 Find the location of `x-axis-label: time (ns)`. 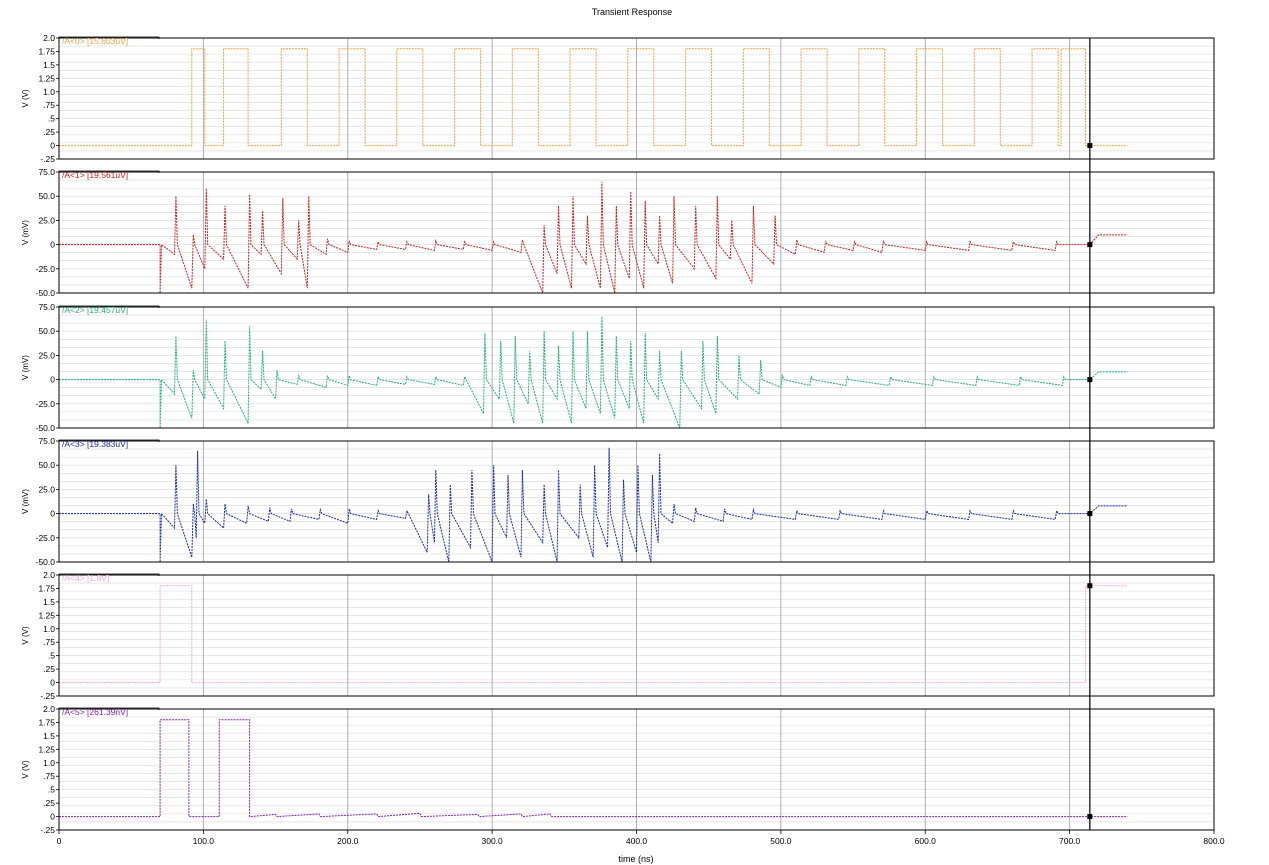

x-axis-label: time (ns) is located at coordinates (635, 859).